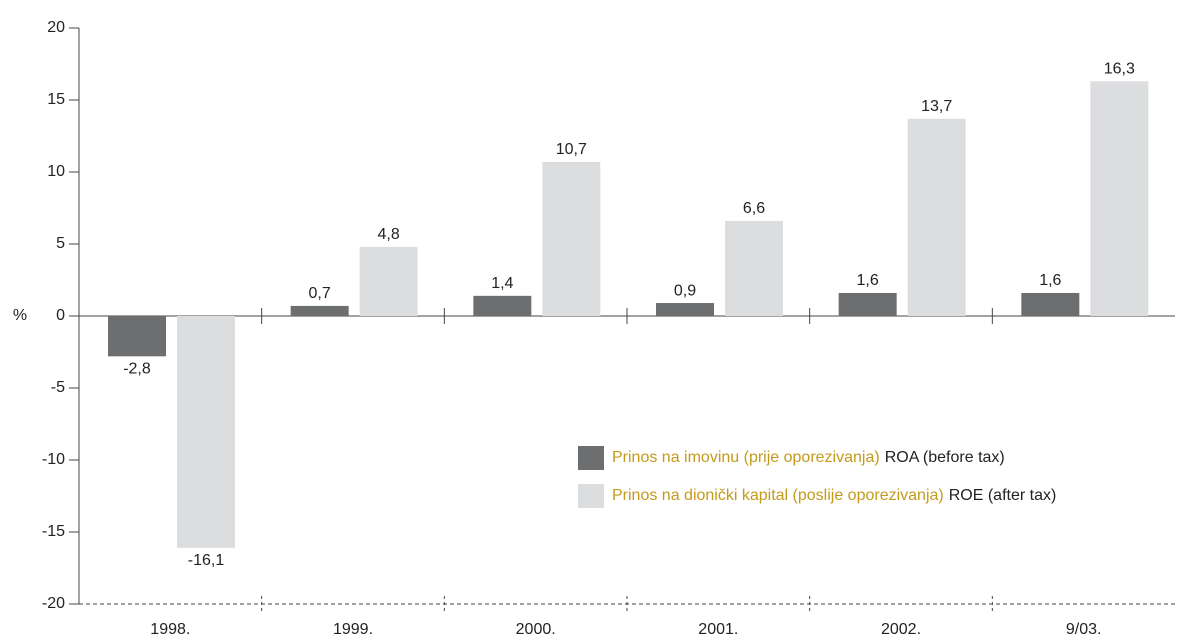 This screenshot has width=1190, height=640. Describe the element at coordinates (389, 234) in the screenshot. I see `value-label: 4,8` at that location.